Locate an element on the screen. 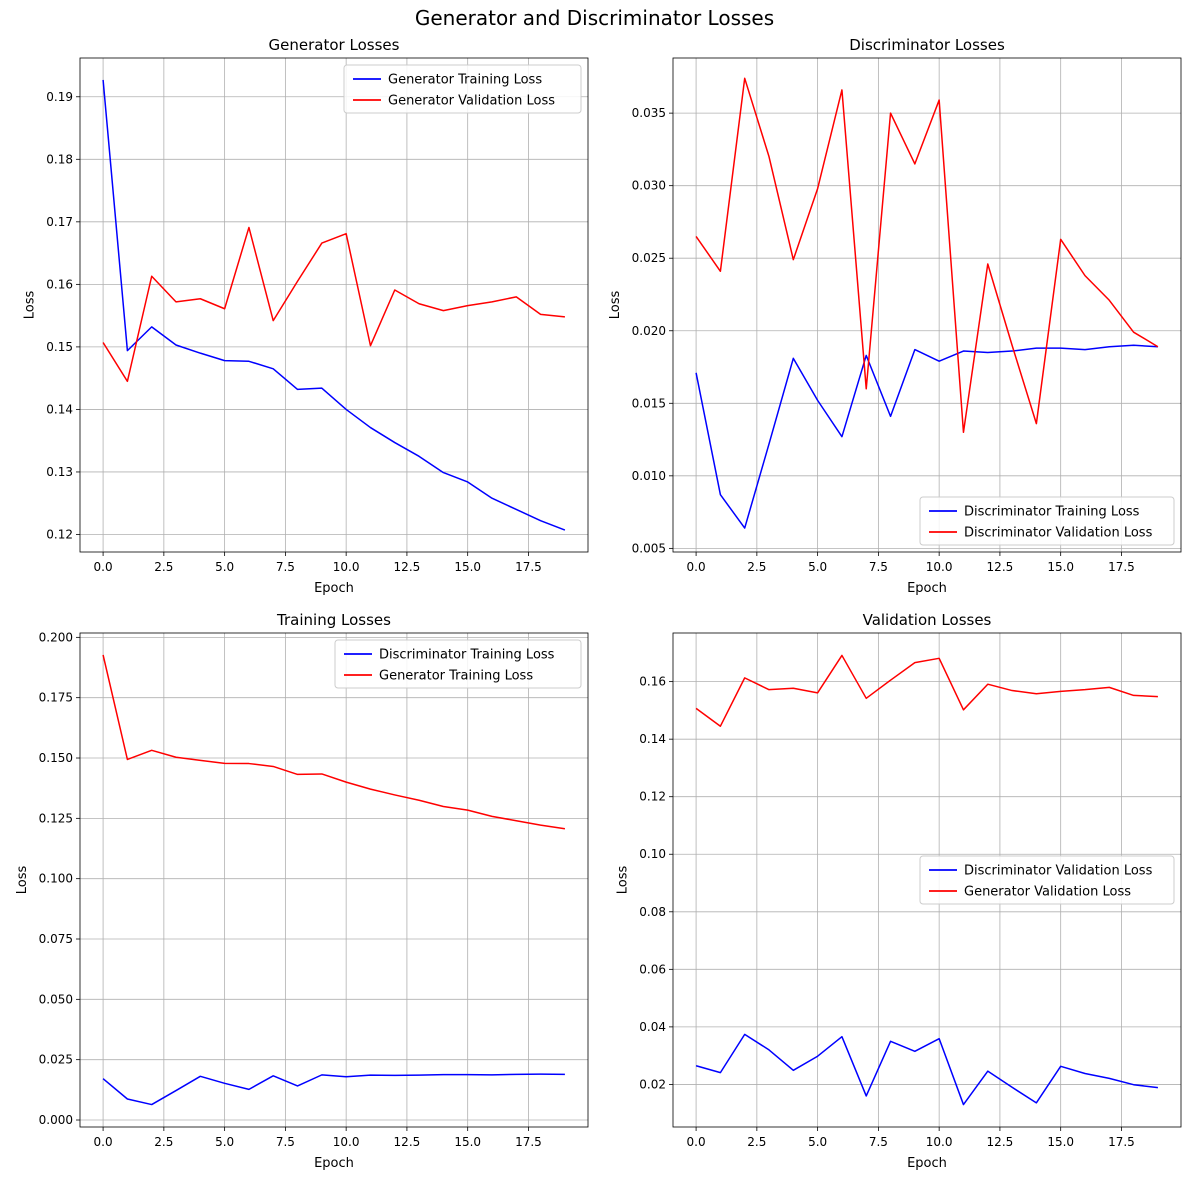 The image size is (1189, 1180). y-tick-label: 0.150 is located at coordinates (56, 758).